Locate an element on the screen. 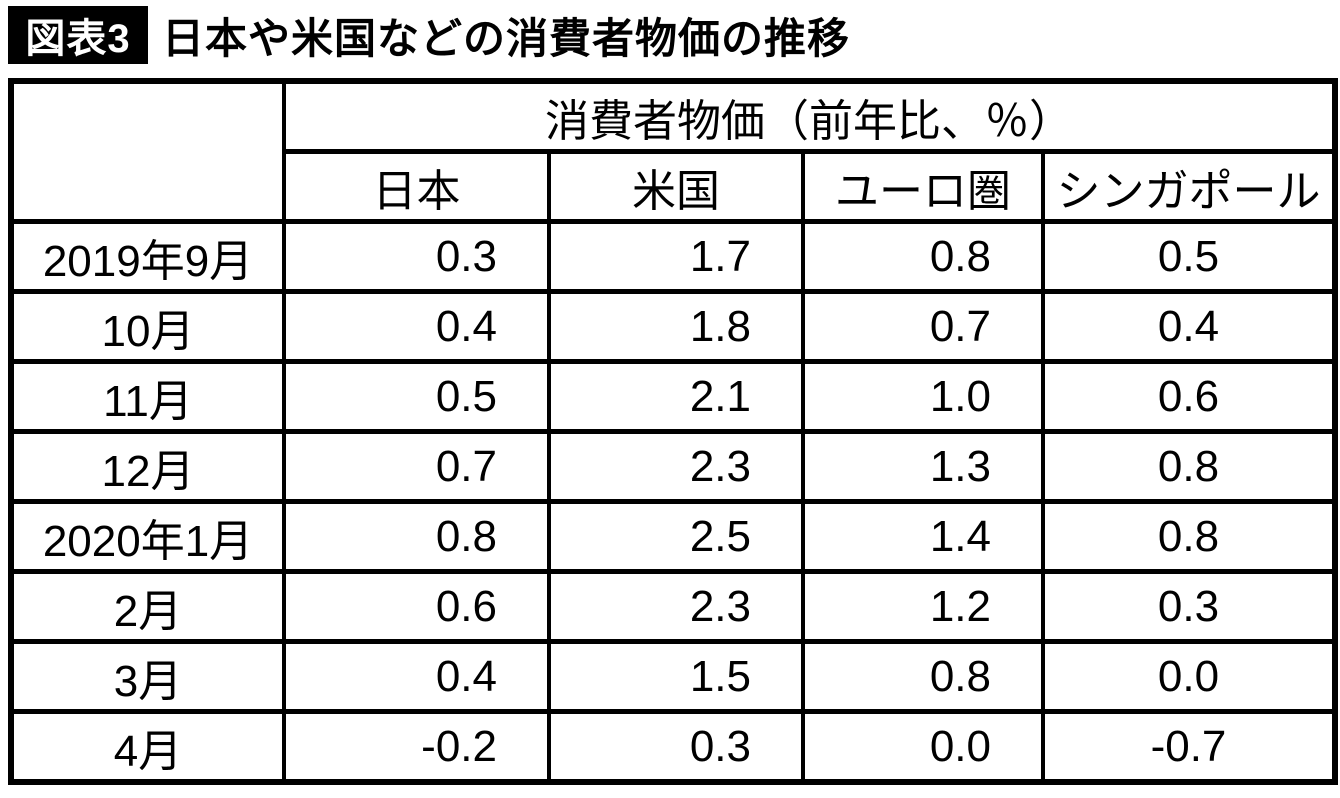 The width and height of the screenshot is (1340, 798). column-header-row: 日本 米国 ユーロ圏 シンガポール is located at coordinates (674, 186).